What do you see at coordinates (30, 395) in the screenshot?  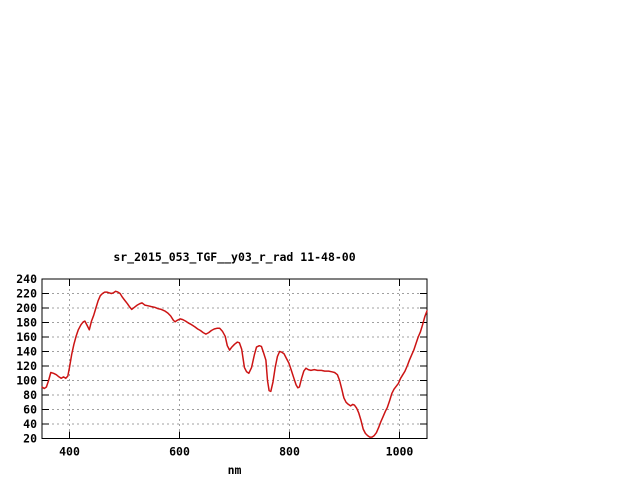 I see `y-tick-label: 80` at bounding box center [30, 395].